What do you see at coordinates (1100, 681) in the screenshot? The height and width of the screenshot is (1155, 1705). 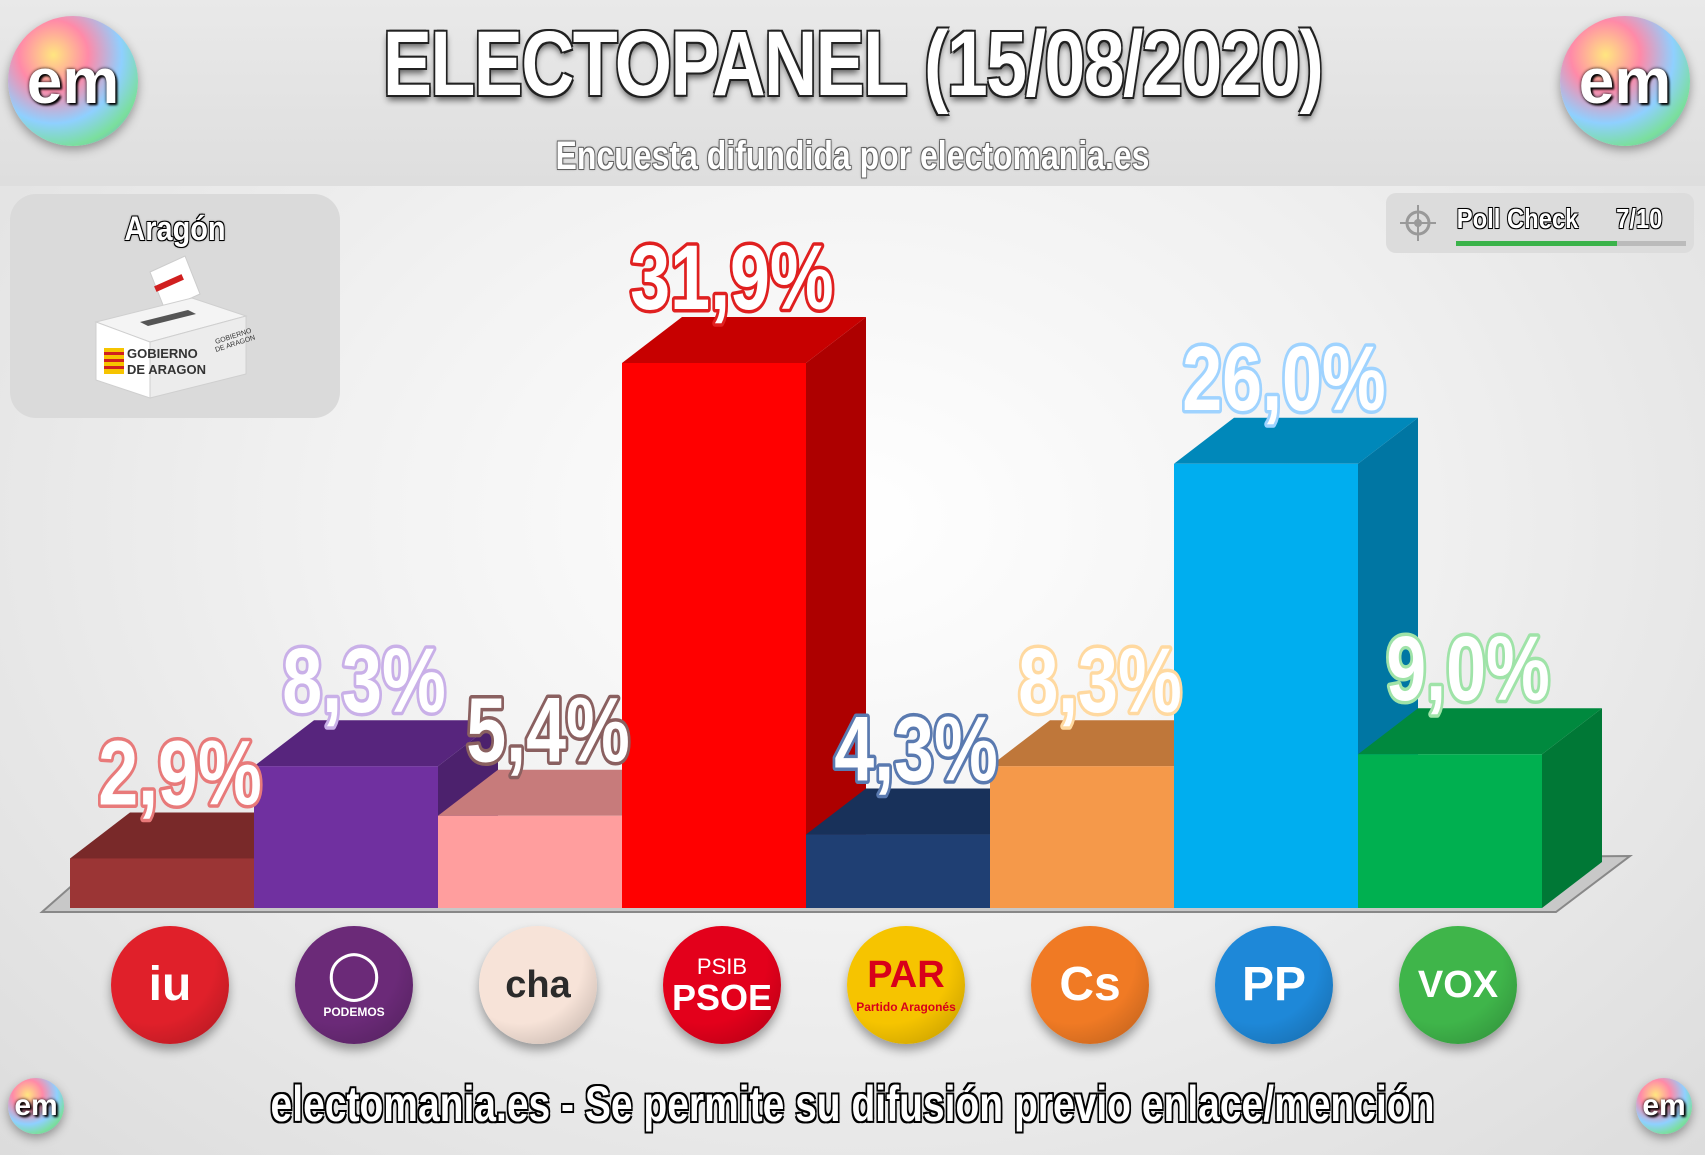 I see `value-label-cs: 8,3%` at bounding box center [1100, 681].